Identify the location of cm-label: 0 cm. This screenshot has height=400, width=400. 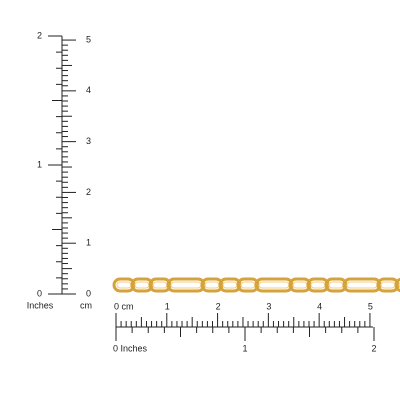
(124, 306).